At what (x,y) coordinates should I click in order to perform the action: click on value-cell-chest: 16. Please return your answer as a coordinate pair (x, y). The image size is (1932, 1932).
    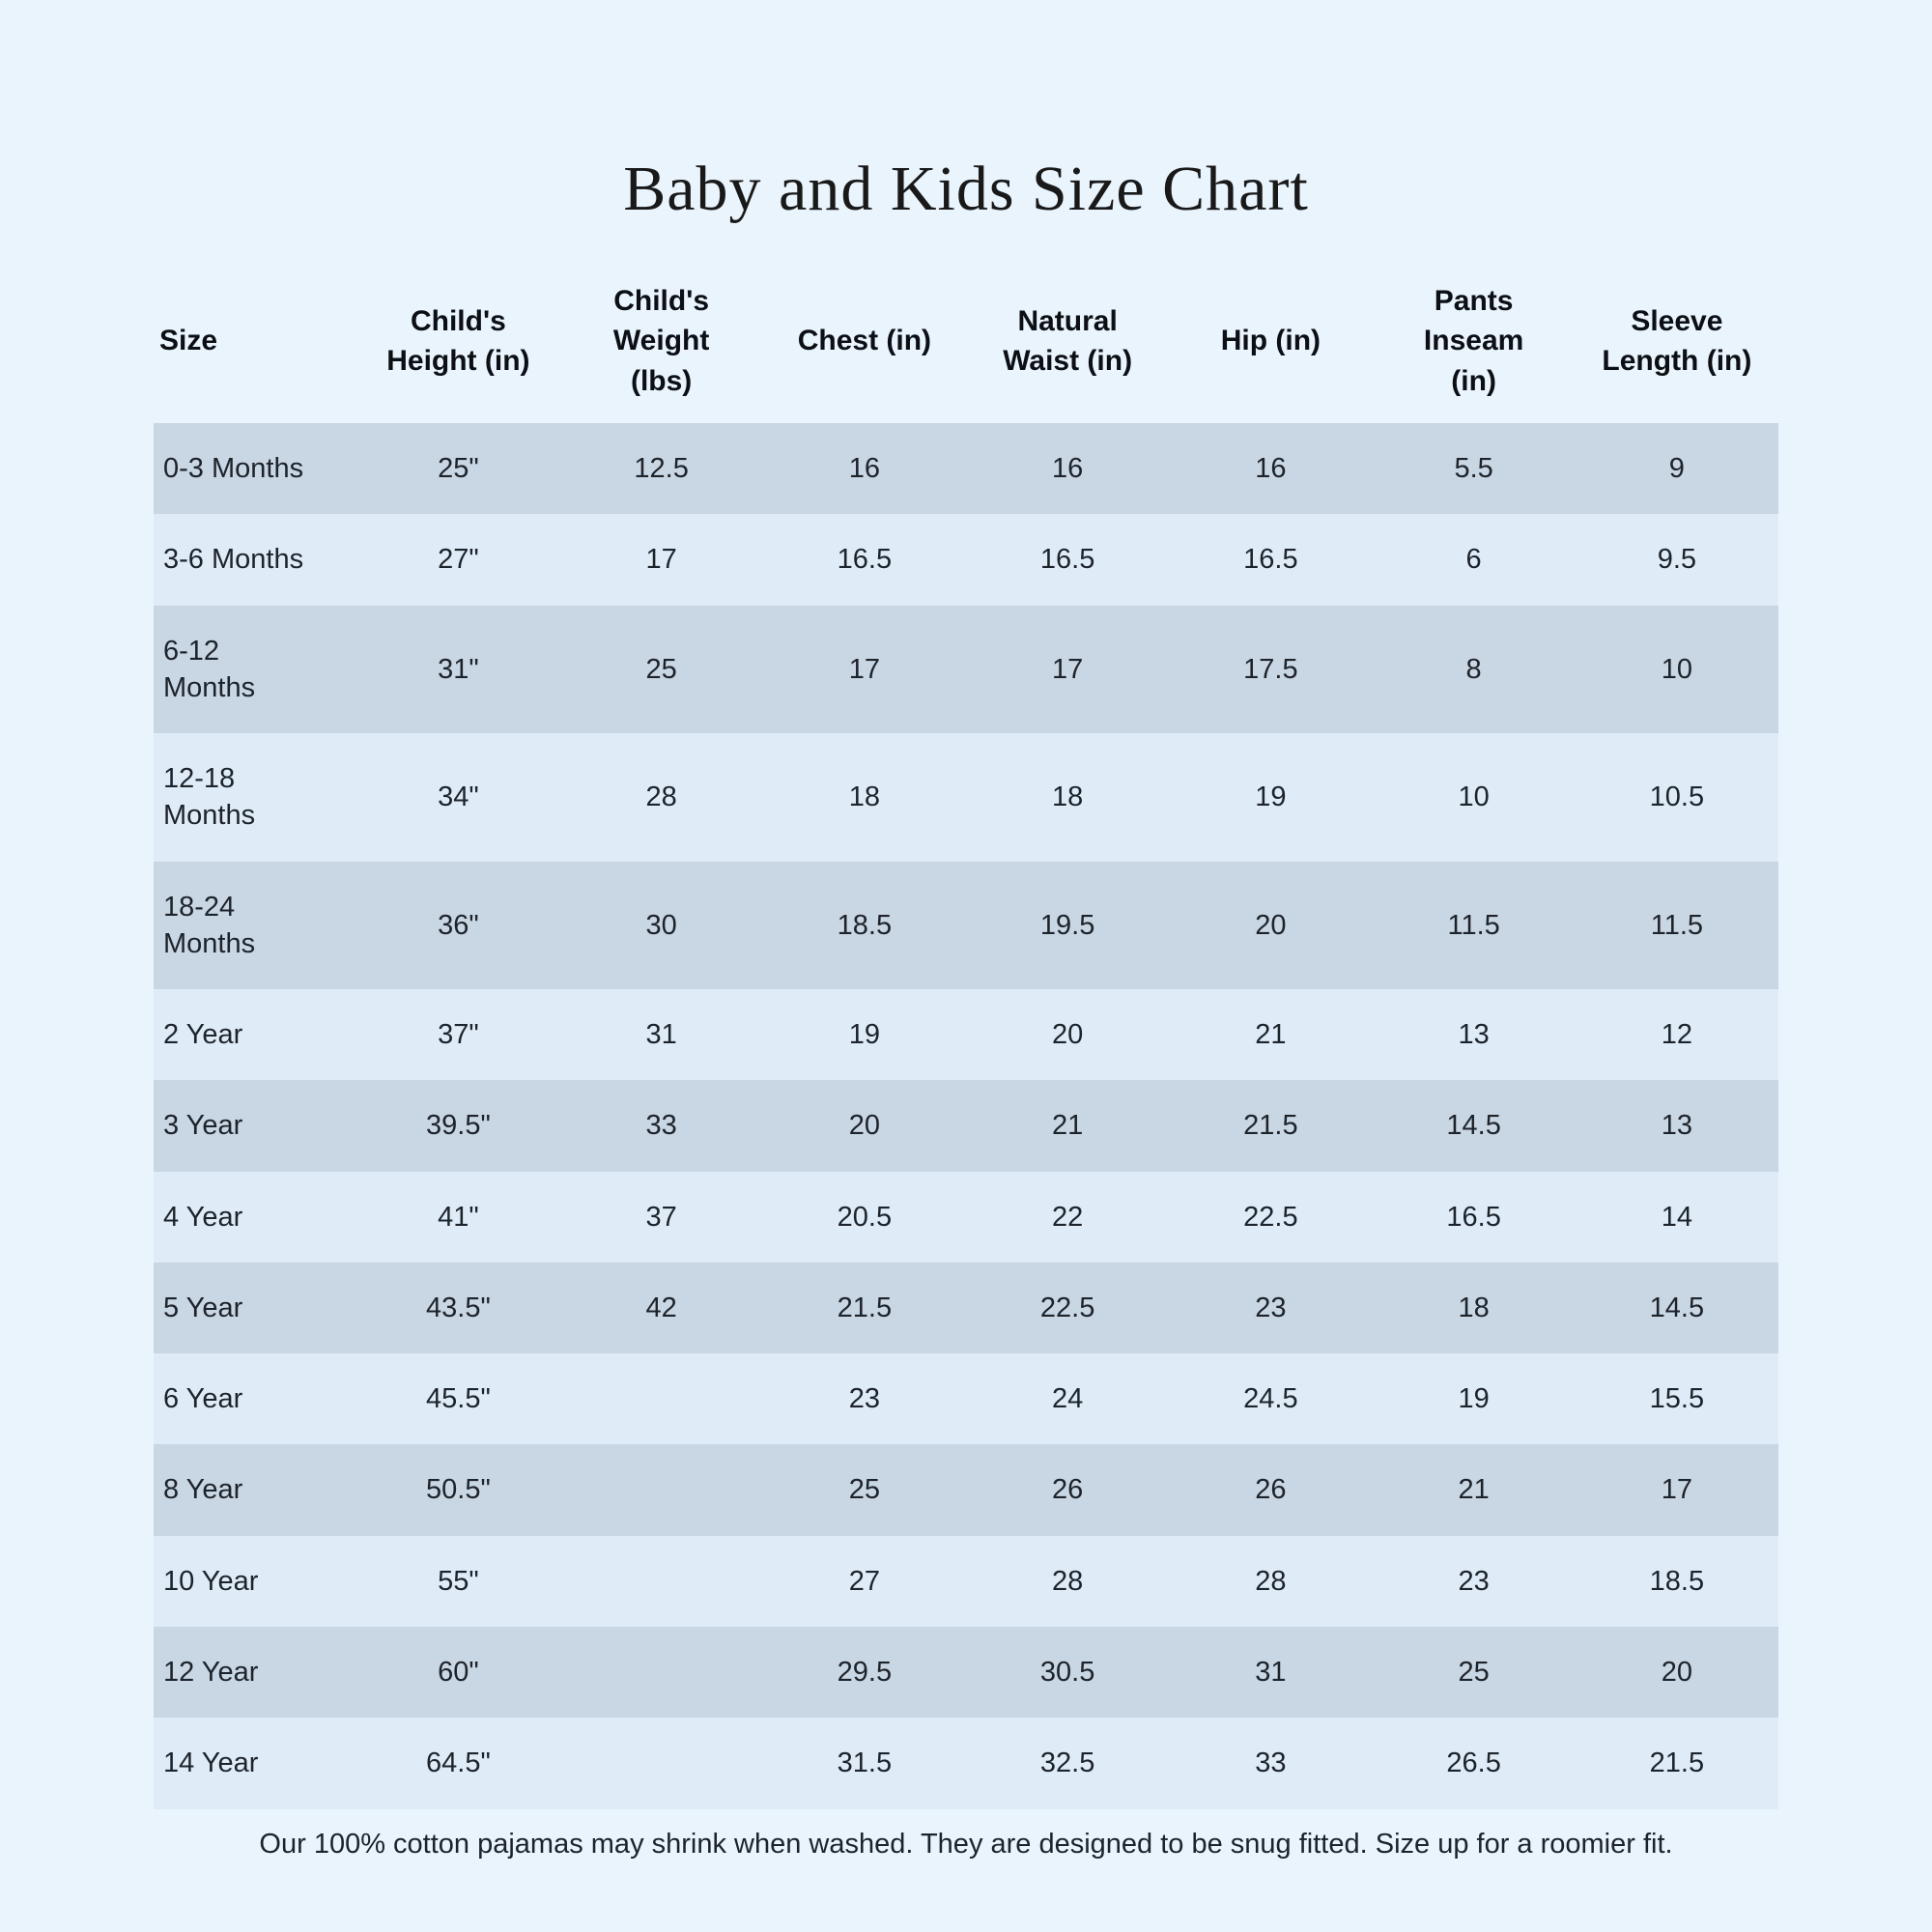
    Looking at the image, I should click on (864, 468).